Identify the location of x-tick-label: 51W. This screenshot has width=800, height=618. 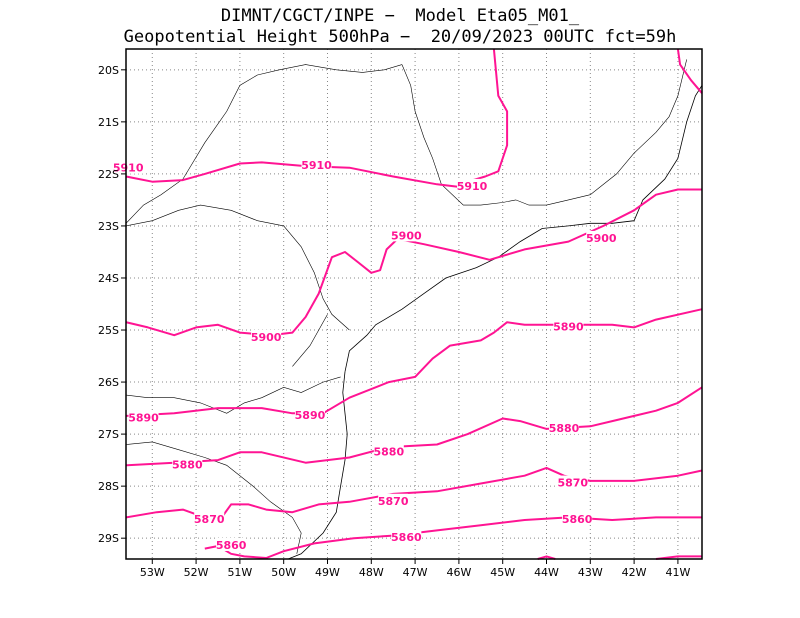
(239, 572).